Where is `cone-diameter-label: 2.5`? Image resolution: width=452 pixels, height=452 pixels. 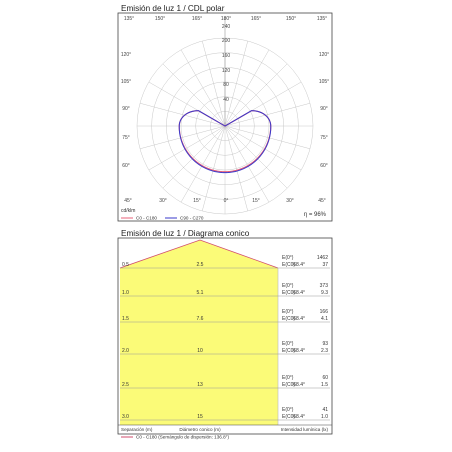
cone-diameter-label: 2.5 is located at coordinates (200, 265).